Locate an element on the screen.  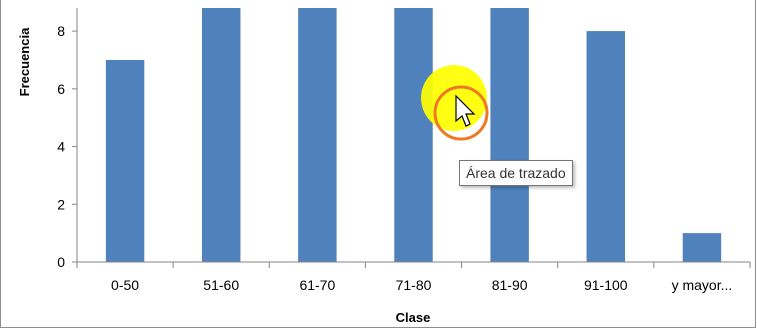
x-tick-label: 0-50 is located at coordinates (125, 285).